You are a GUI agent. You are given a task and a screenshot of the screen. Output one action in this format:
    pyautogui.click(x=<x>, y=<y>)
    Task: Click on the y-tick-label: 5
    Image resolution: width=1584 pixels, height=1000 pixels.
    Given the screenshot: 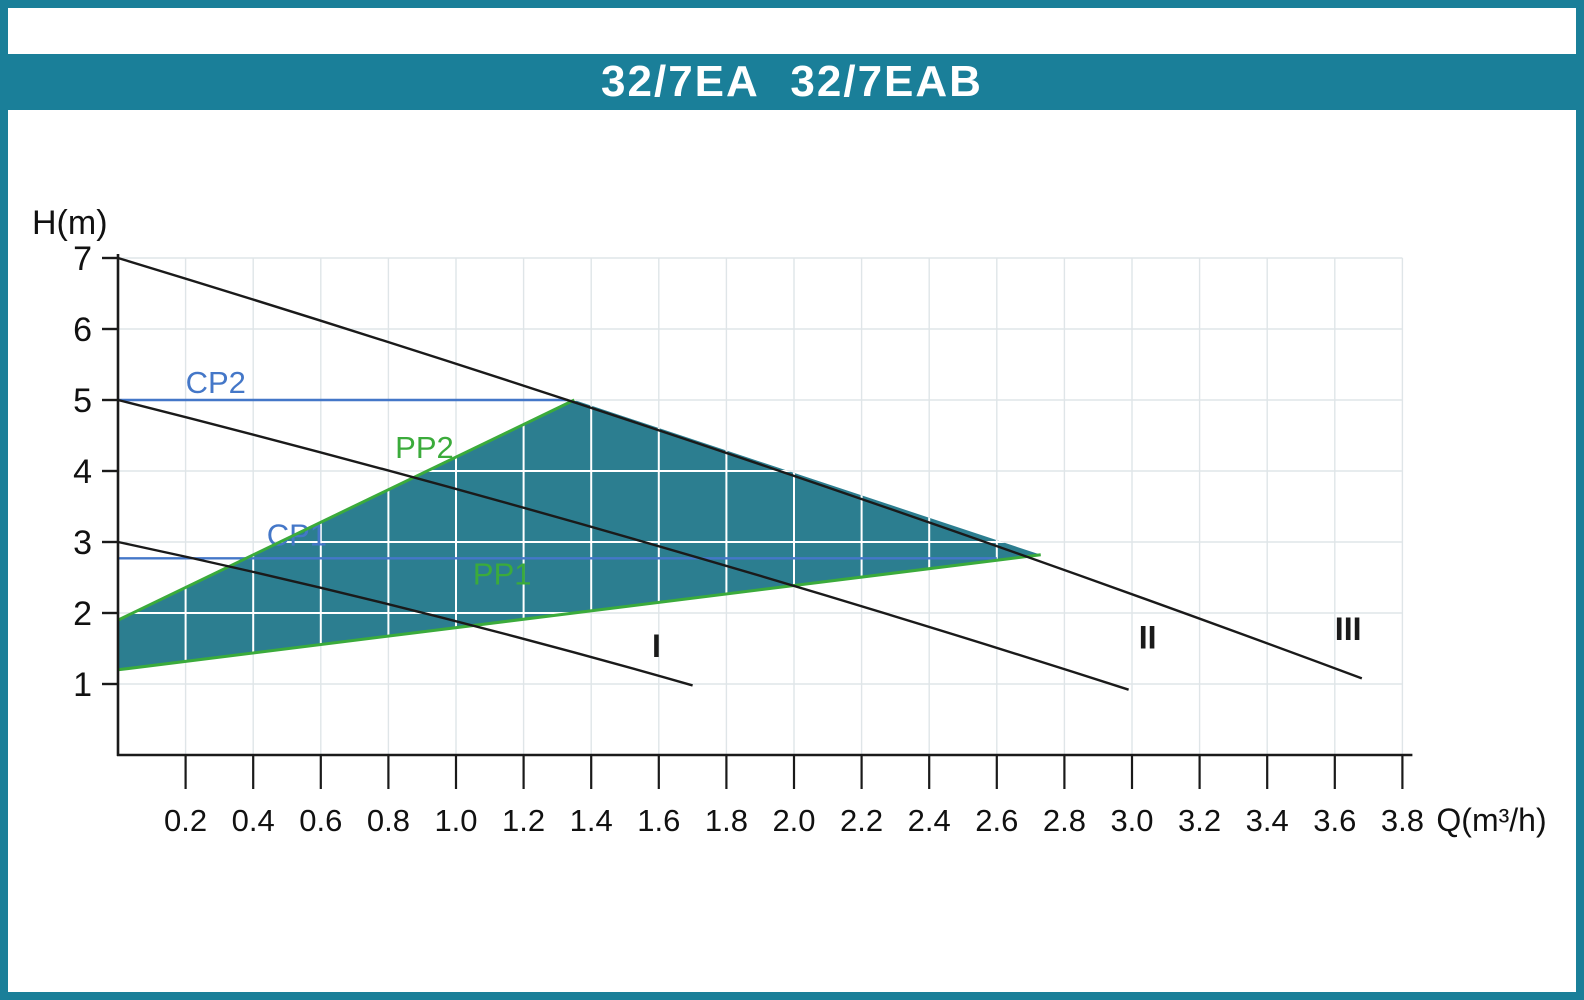 What is the action you would take?
    pyautogui.click(x=82, y=401)
    